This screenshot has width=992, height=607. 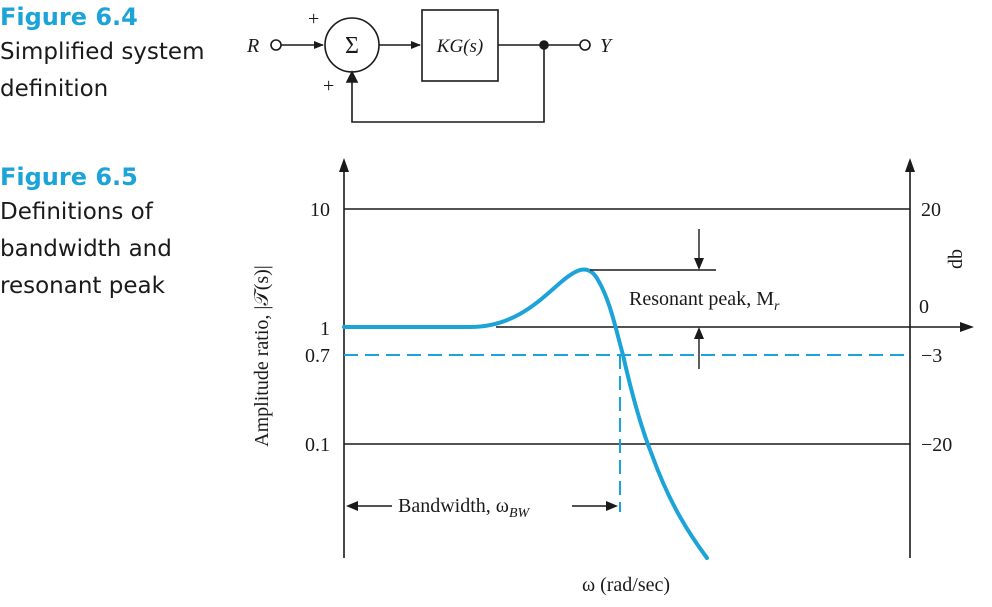 I want to click on input-label-r: R, so click(x=252, y=46).